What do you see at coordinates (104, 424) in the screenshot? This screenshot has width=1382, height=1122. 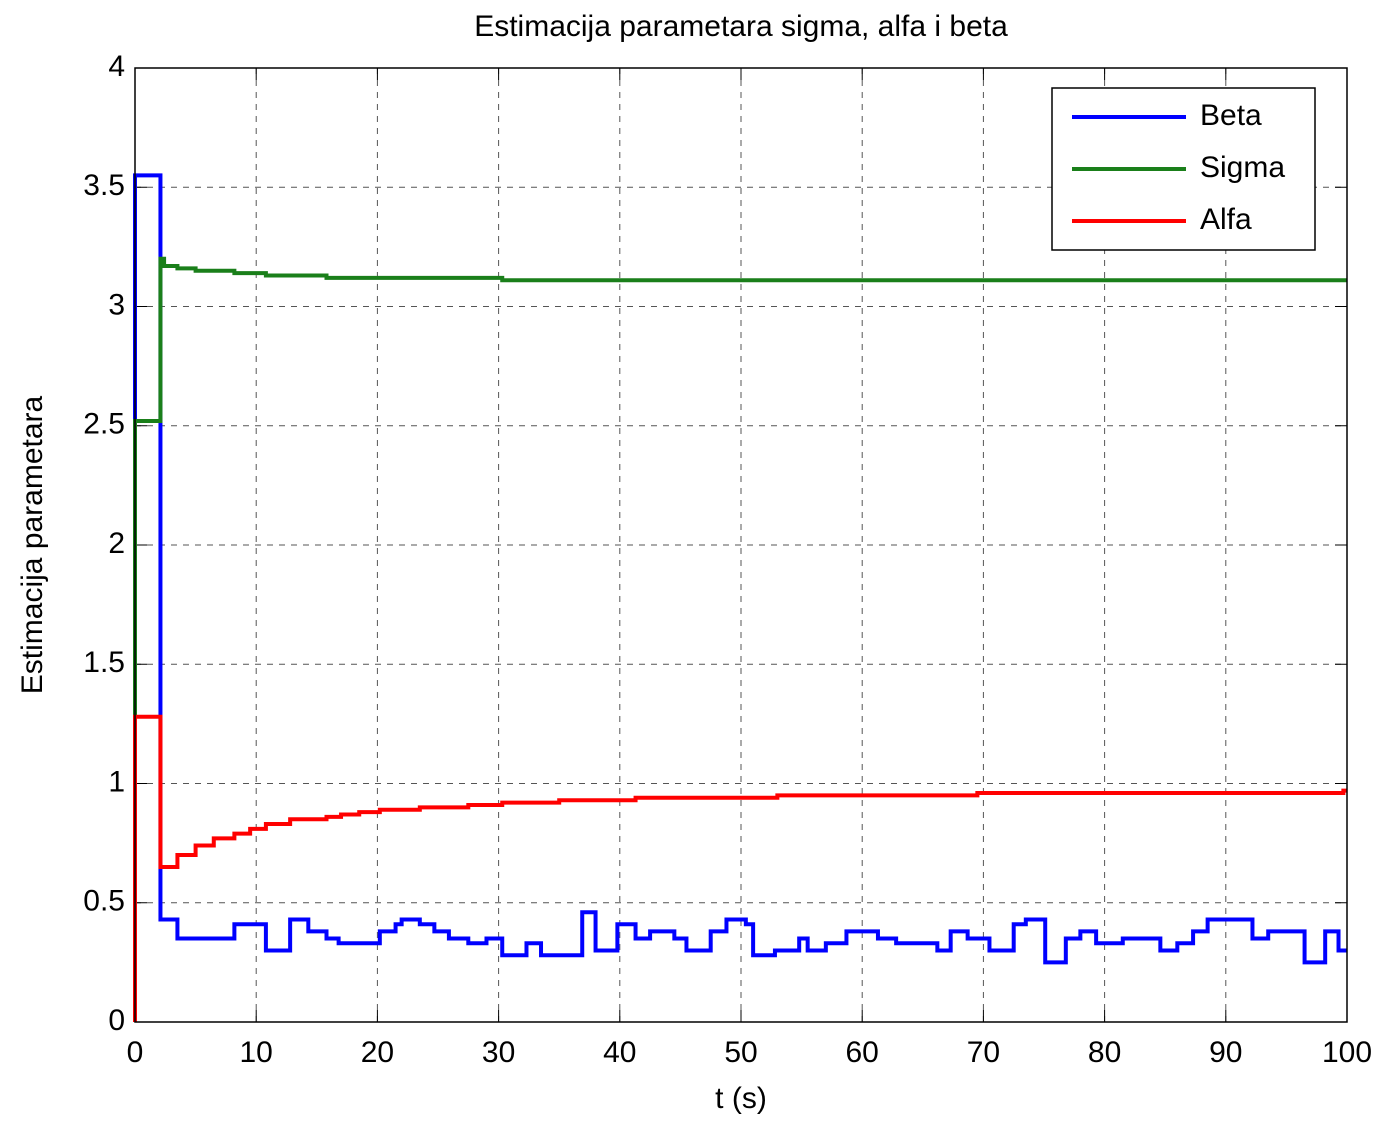 I see `y-tick-label: 2.5` at bounding box center [104, 424].